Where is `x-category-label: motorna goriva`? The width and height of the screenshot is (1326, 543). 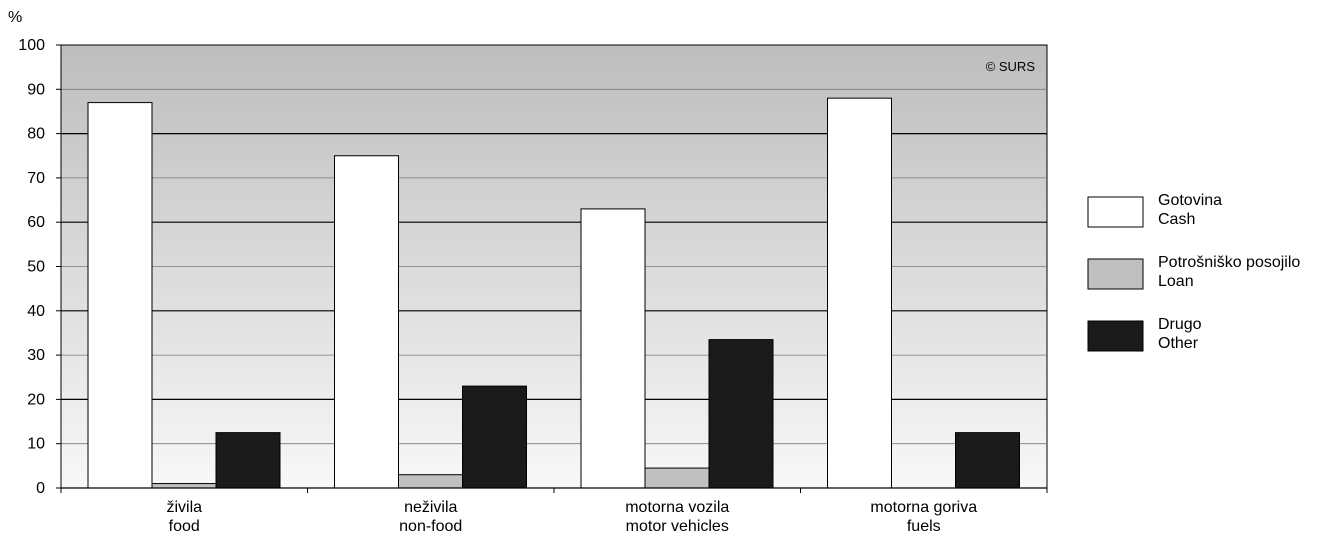 x-category-label: motorna goriva is located at coordinates (923, 507).